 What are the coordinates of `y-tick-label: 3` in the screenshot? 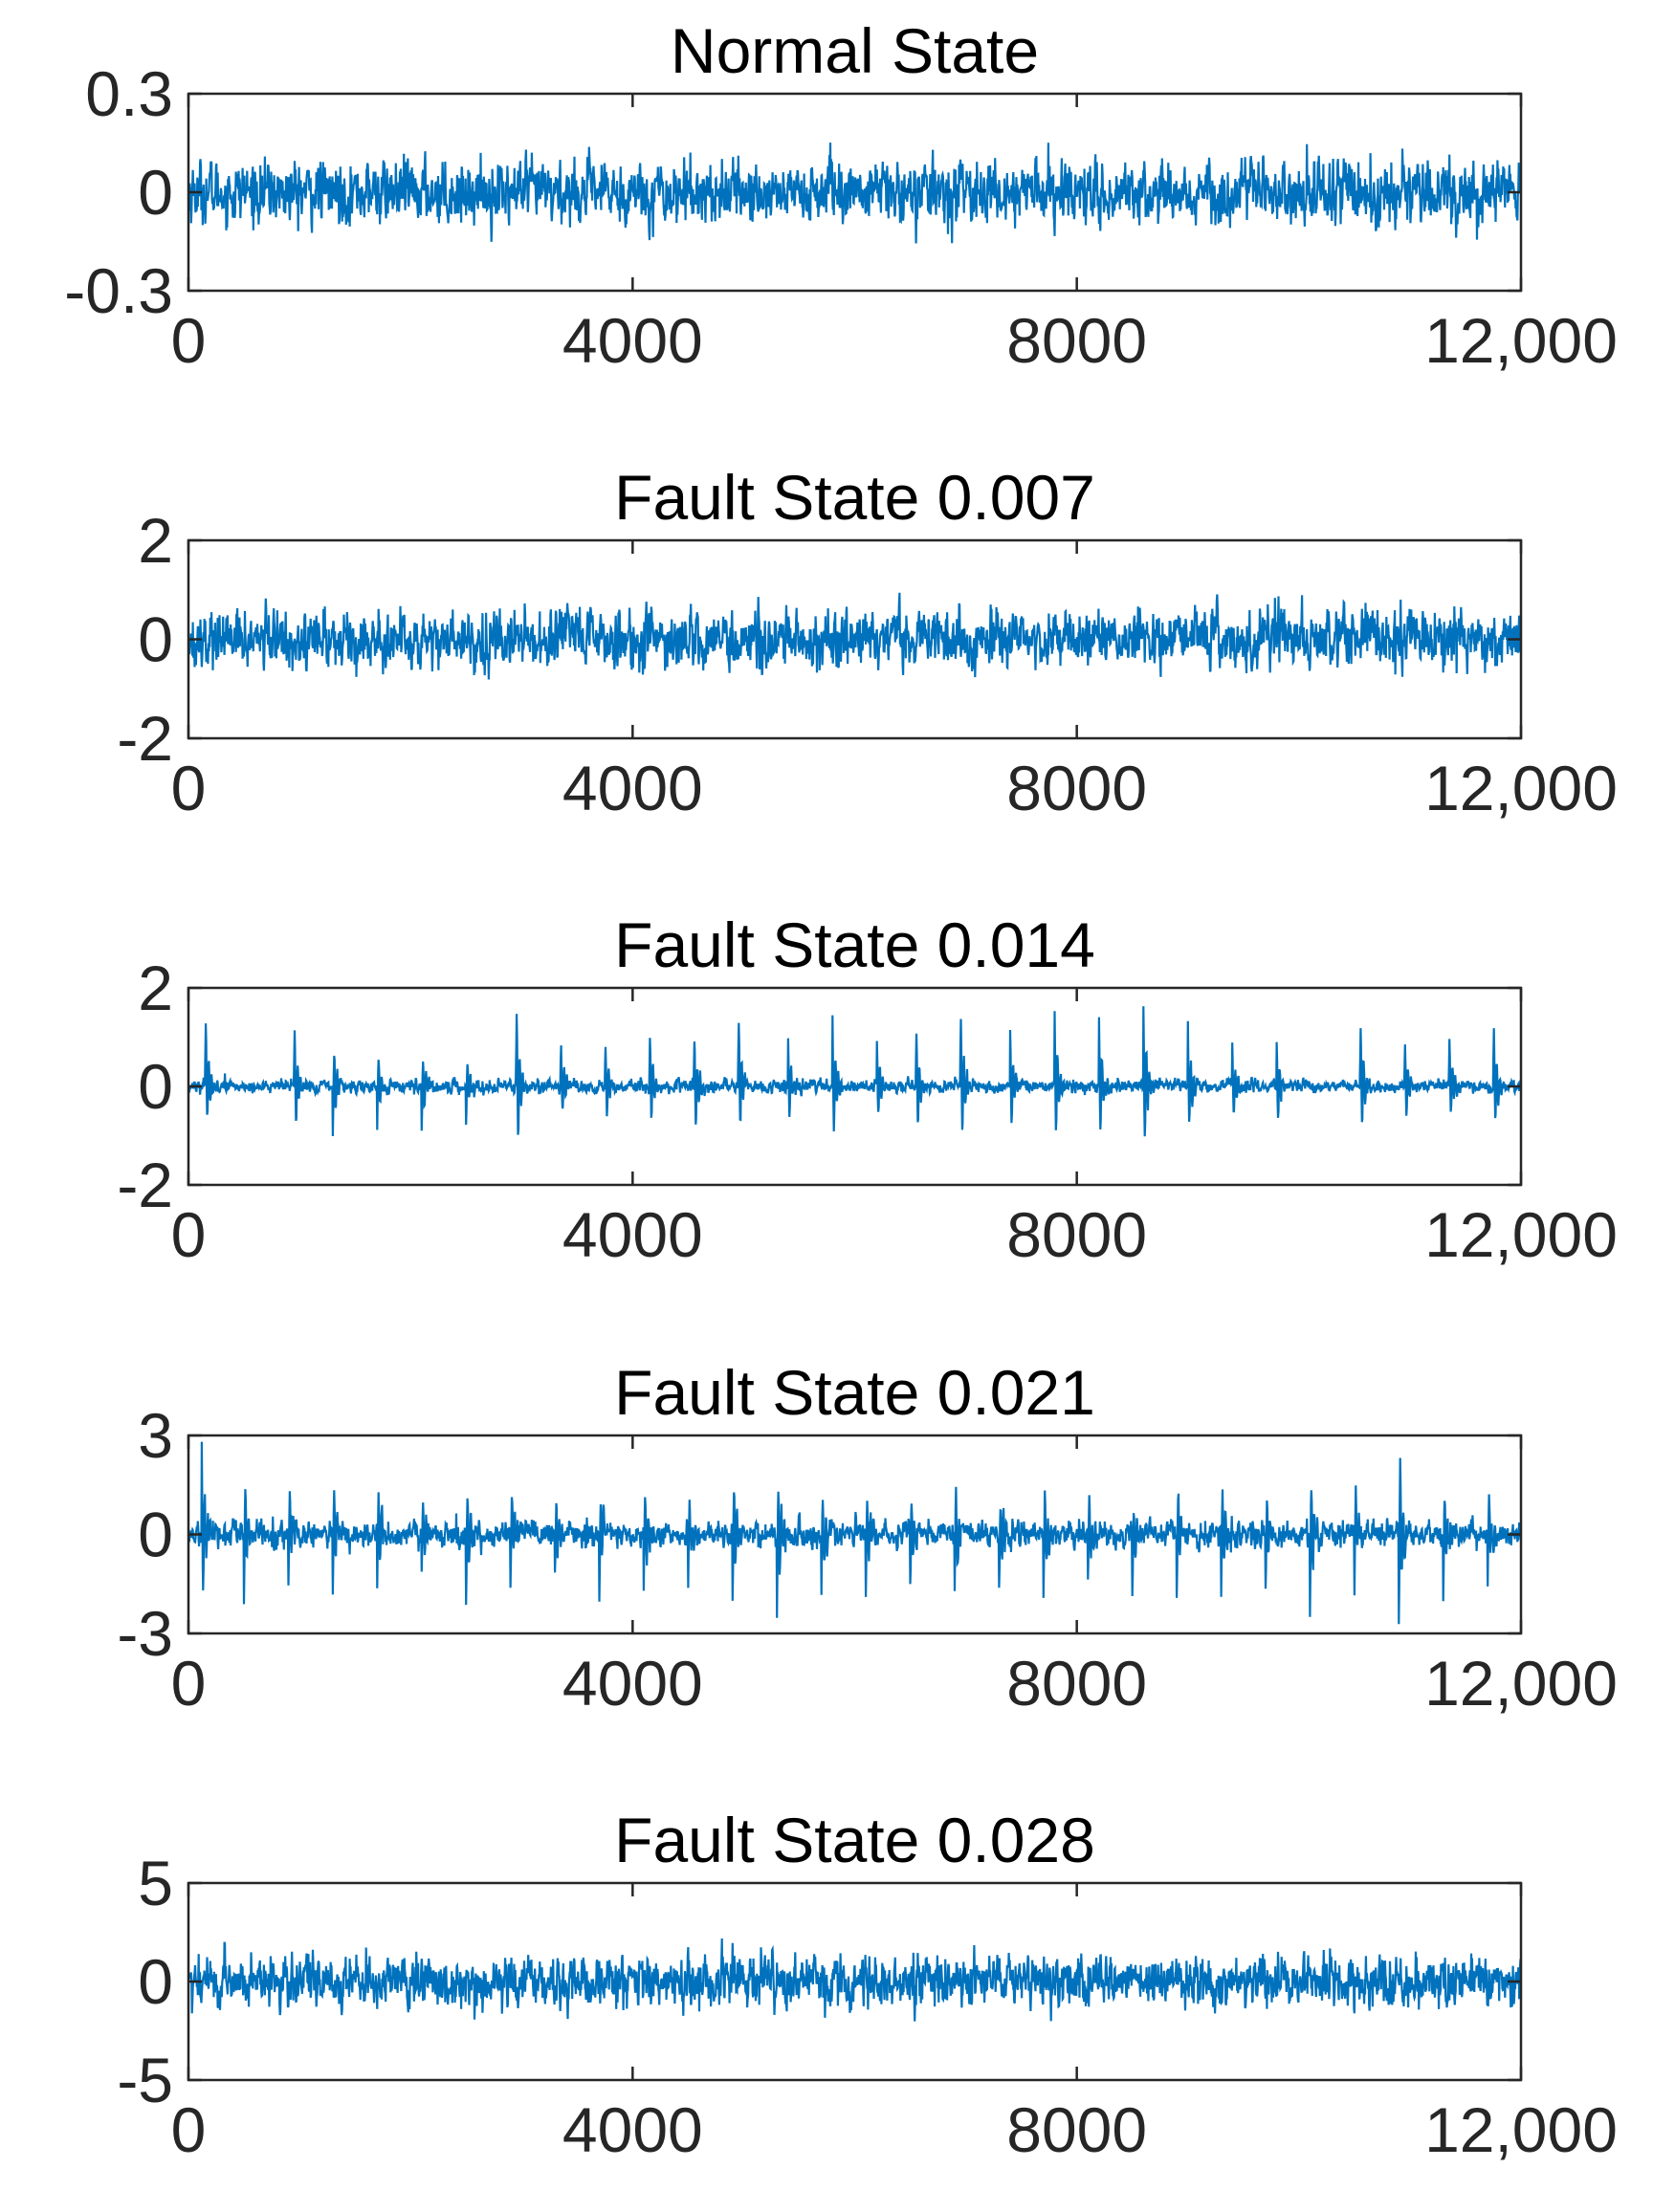 It's located at (155, 1435).